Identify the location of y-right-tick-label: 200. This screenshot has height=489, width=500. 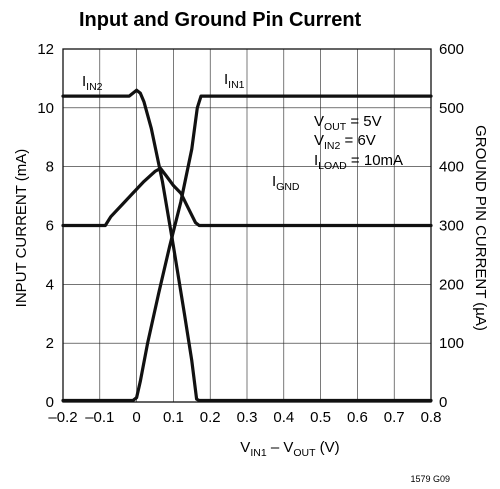
(451, 284).